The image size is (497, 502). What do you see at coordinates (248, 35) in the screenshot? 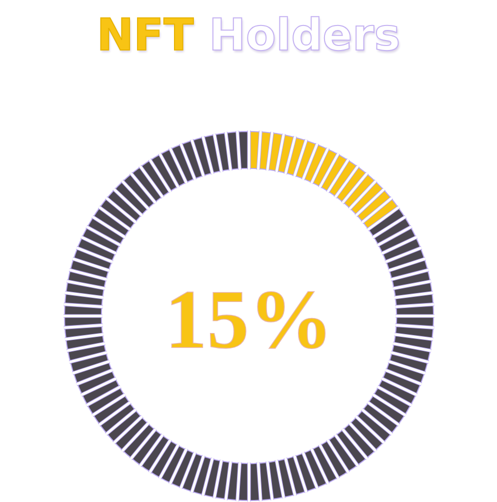
I see `chart-title: NFT Holders` at bounding box center [248, 35].